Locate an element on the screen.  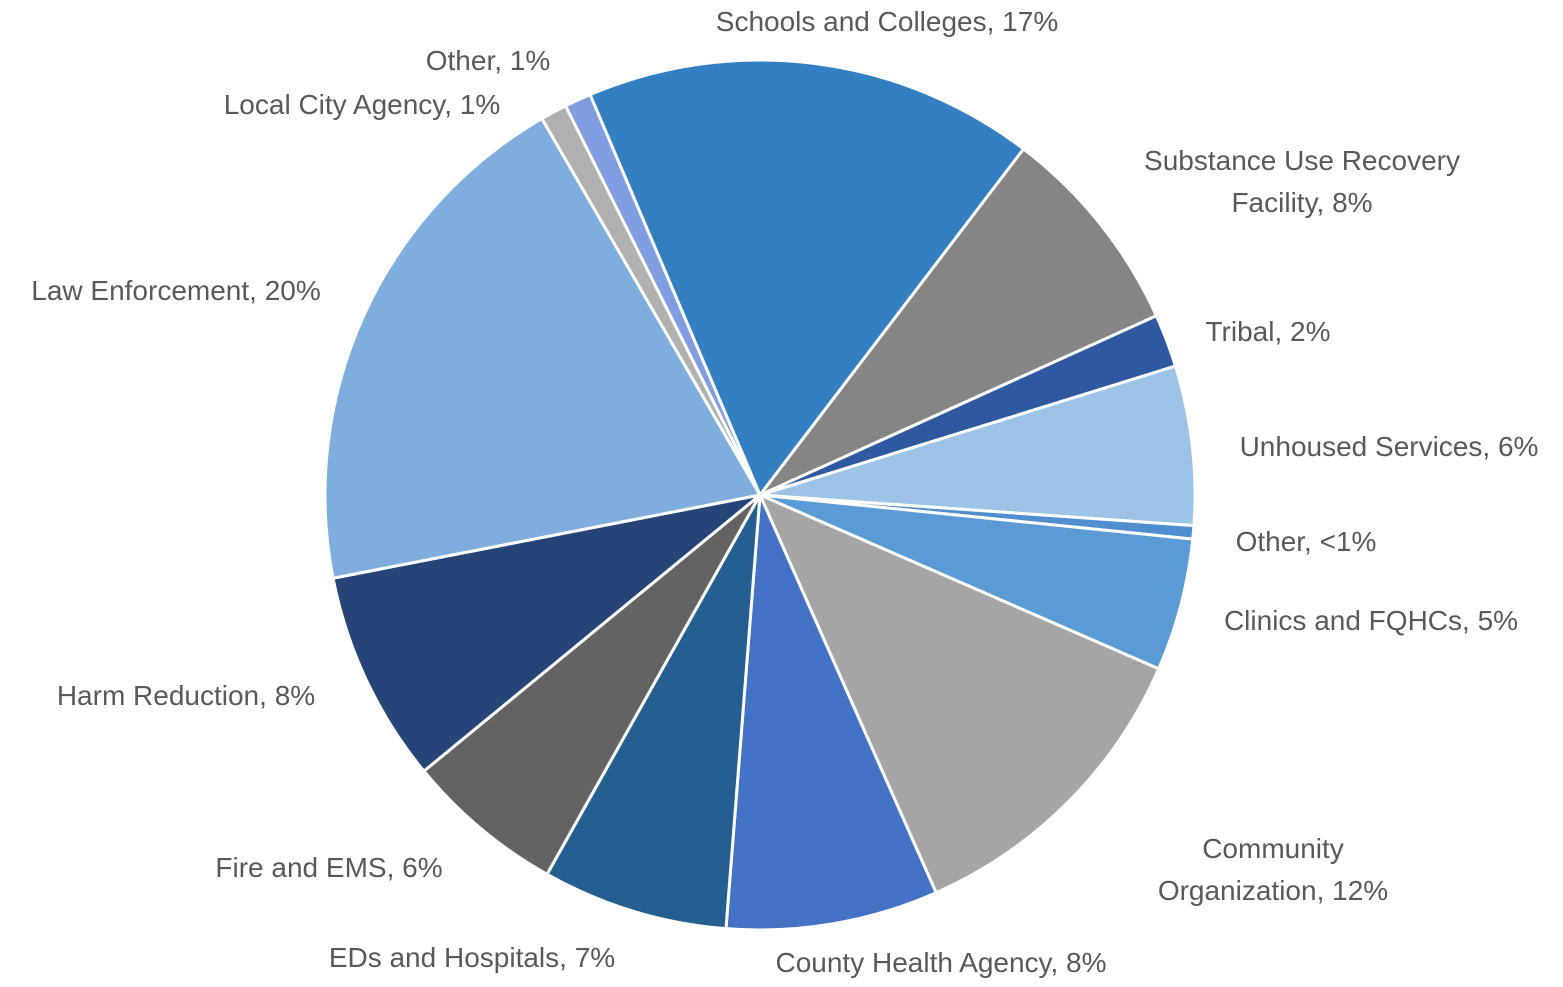
data-label: Local City Agency1% is located at coordinates (362, 105).